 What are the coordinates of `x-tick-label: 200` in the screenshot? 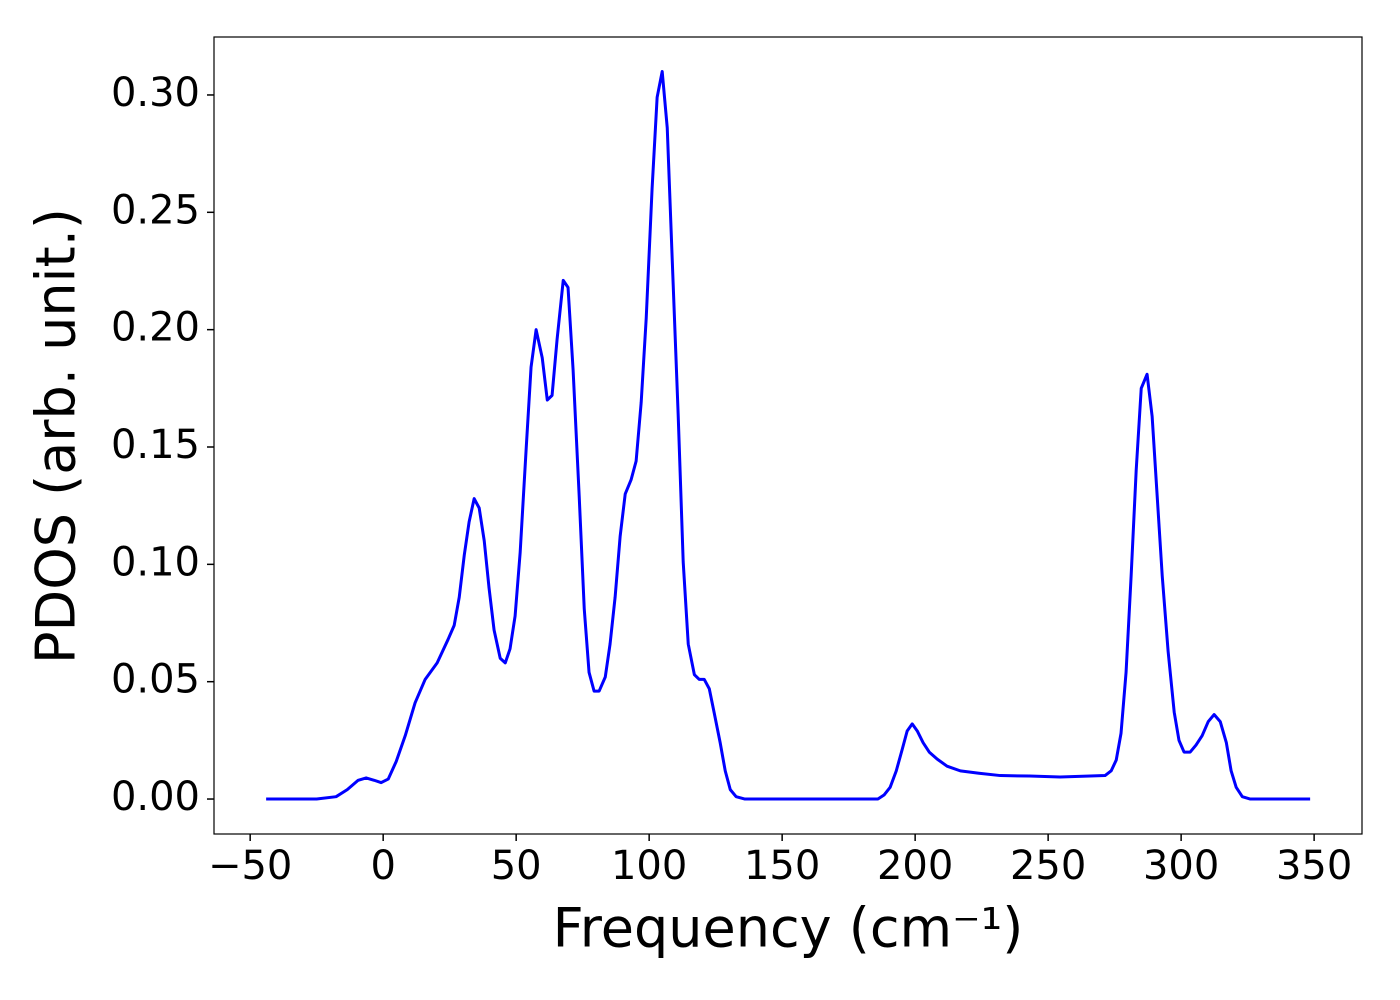 It's located at (915, 866).